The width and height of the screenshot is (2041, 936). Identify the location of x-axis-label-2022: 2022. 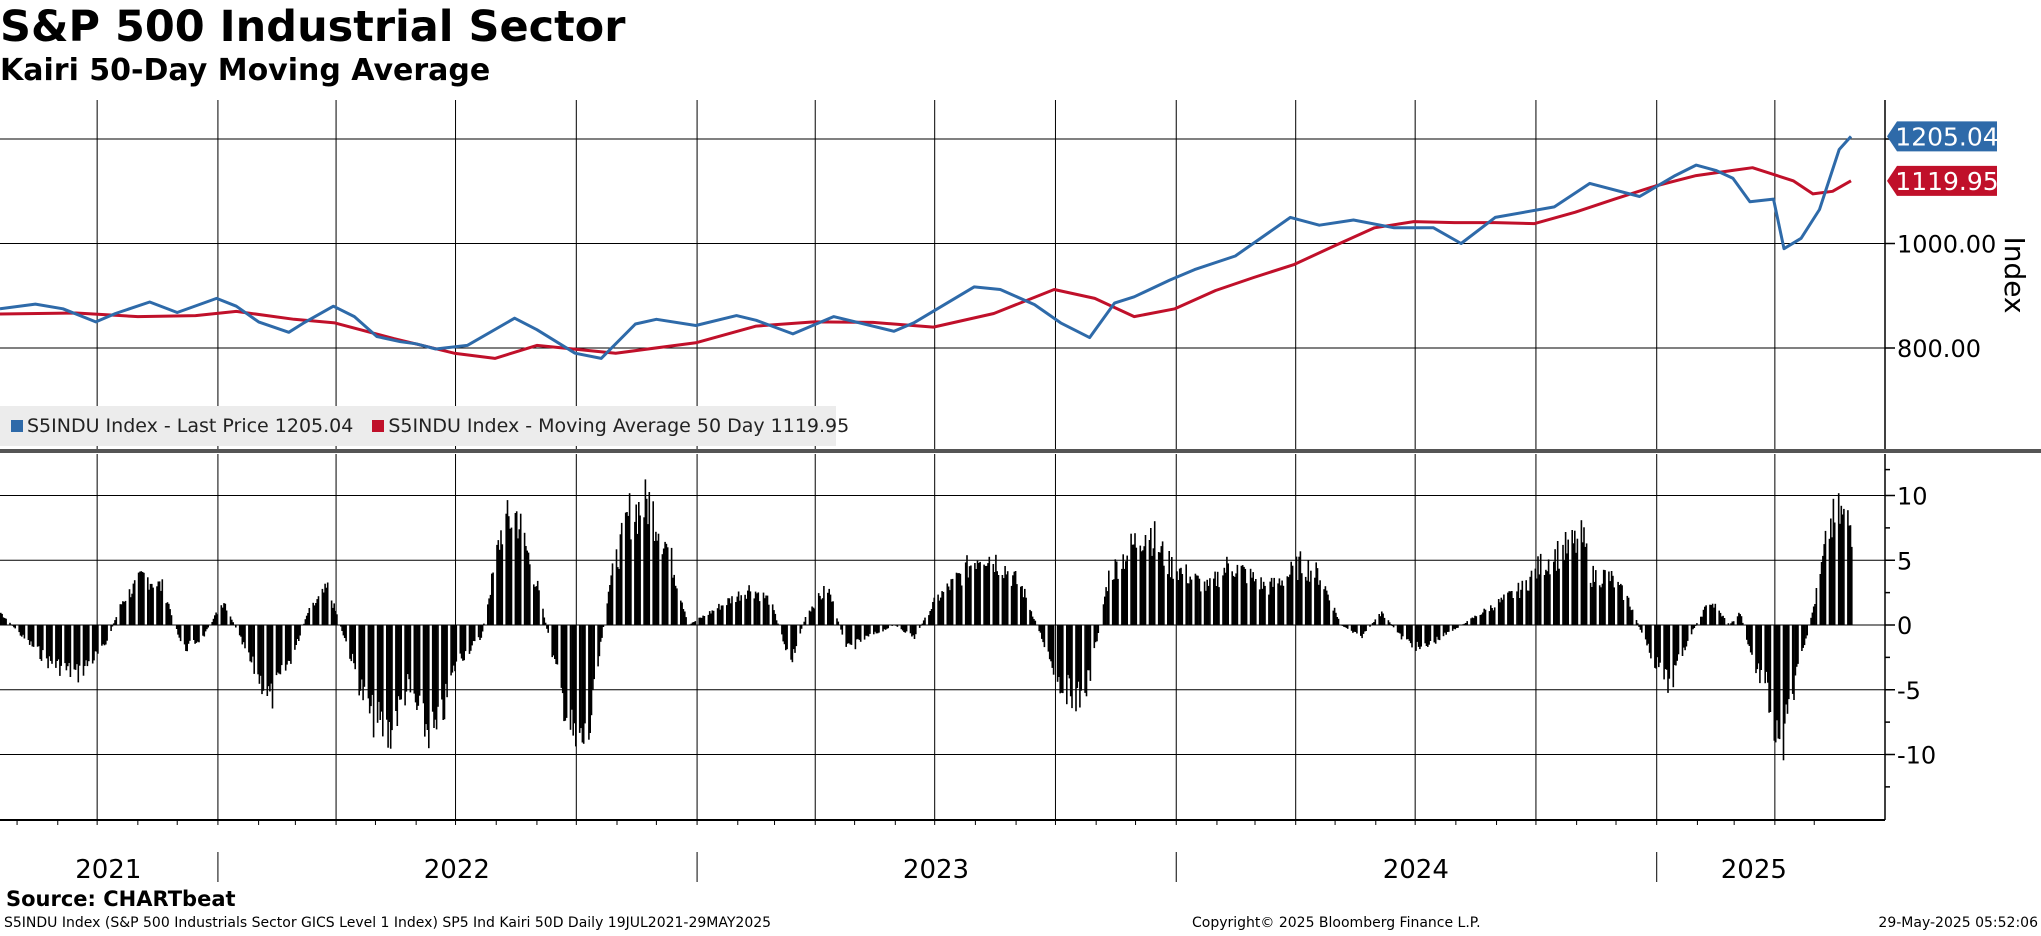
(457, 870).